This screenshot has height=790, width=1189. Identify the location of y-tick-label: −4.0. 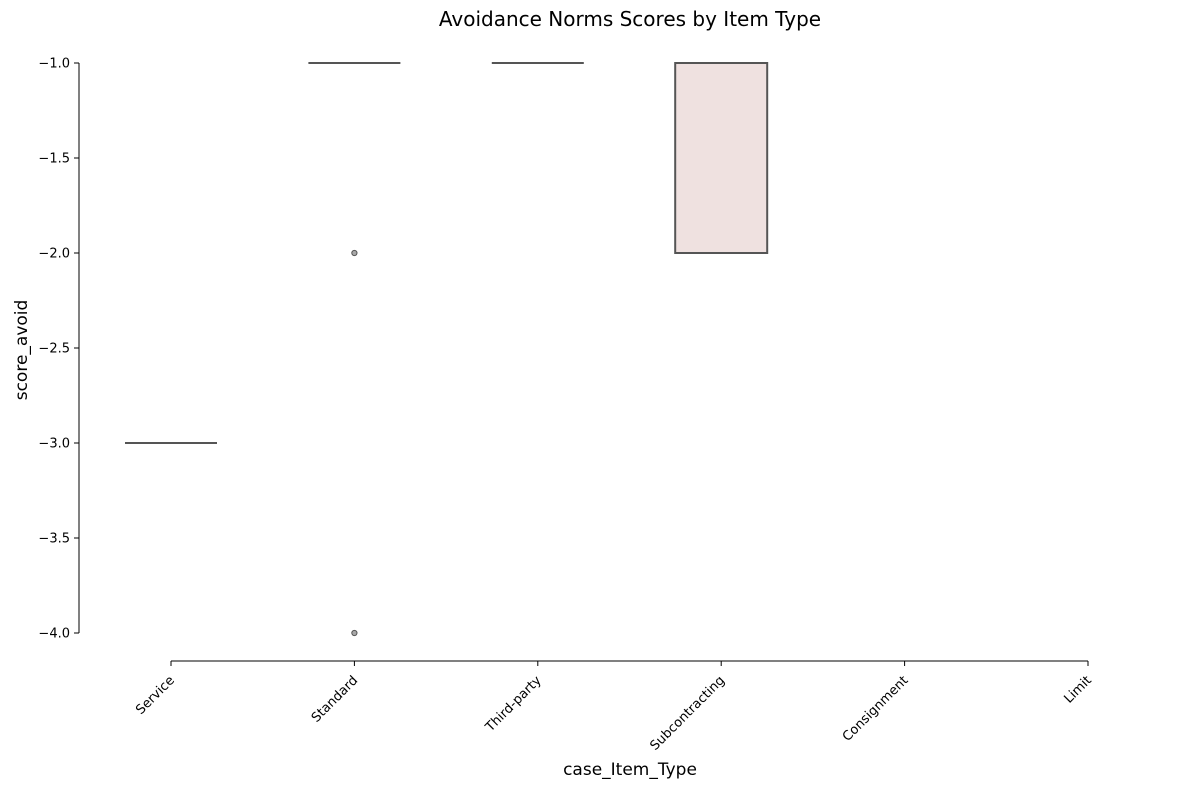
(54, 634).